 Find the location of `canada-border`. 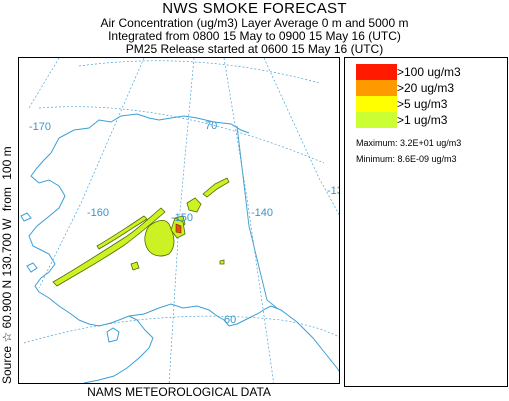

canada-border is located at coordinates (257, 217).